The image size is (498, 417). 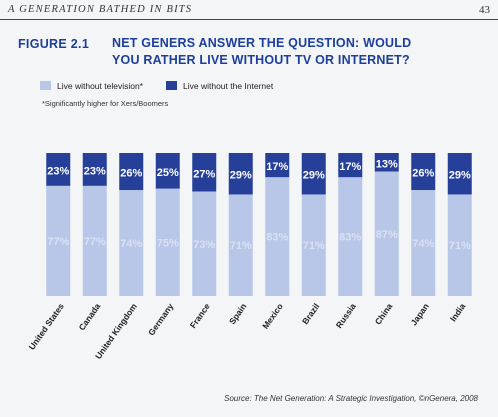 I want to click on data-label-internet: 25%, so click(x=168, y=173).